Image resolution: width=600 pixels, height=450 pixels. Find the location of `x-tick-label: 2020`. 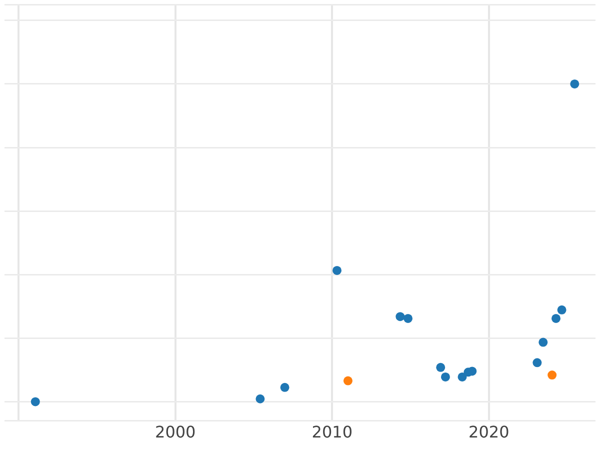

x-tick-label: 2020 is located at coordinates (489, 432).